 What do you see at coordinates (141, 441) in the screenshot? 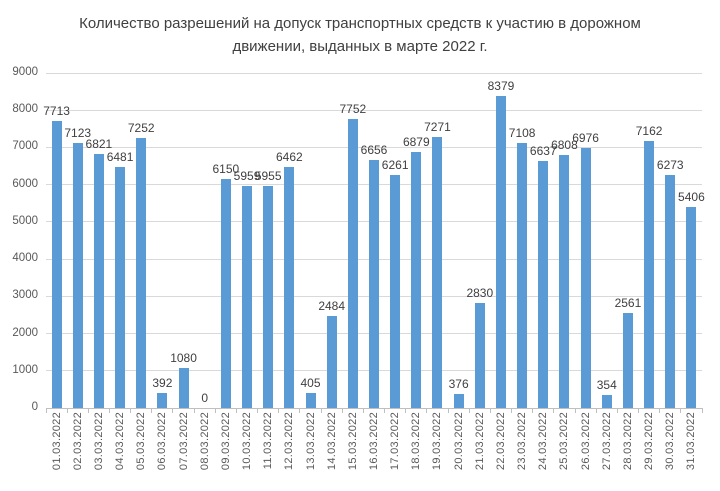
I see `x-axis-category-label-text: 05.03.2022` at bounding box center [141, 441].